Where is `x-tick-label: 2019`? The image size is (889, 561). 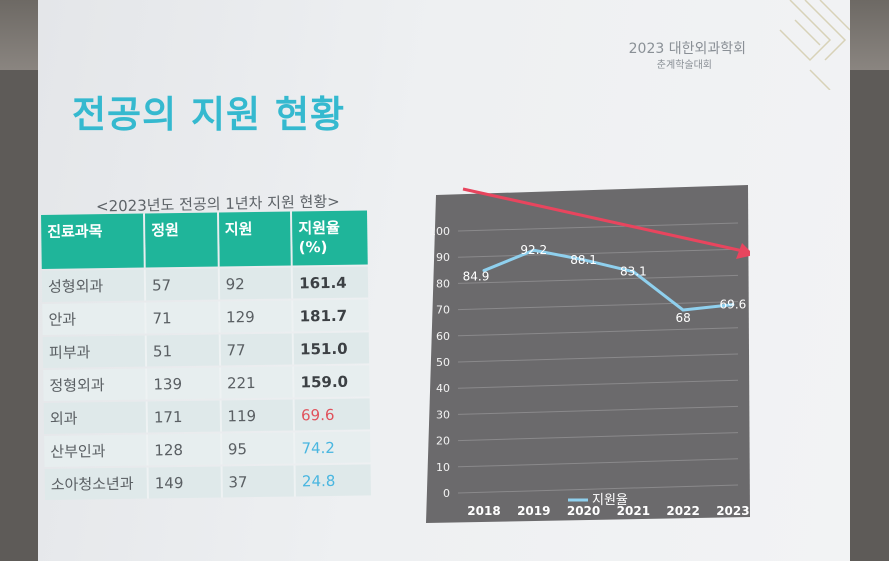 x-tick-label: 2019 is located at coordinates (533, 511).